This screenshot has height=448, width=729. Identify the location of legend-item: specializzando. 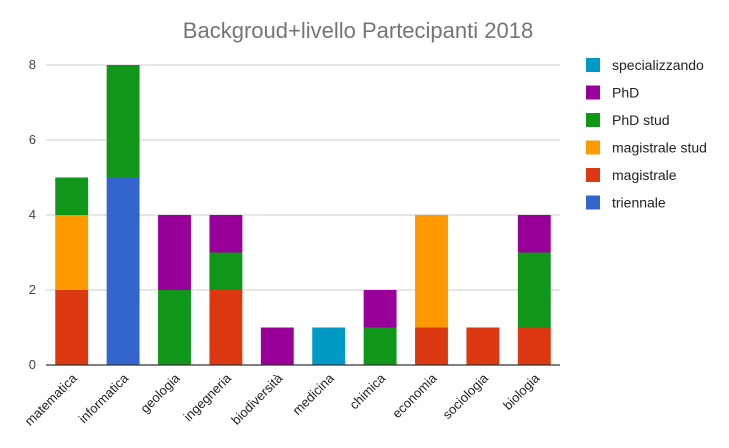
(645, 65).